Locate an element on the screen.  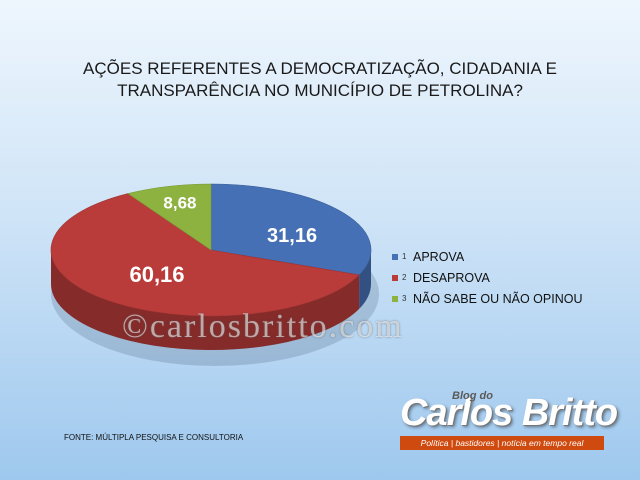
legend-swatch-aprova is located at coordinates (395, 256).